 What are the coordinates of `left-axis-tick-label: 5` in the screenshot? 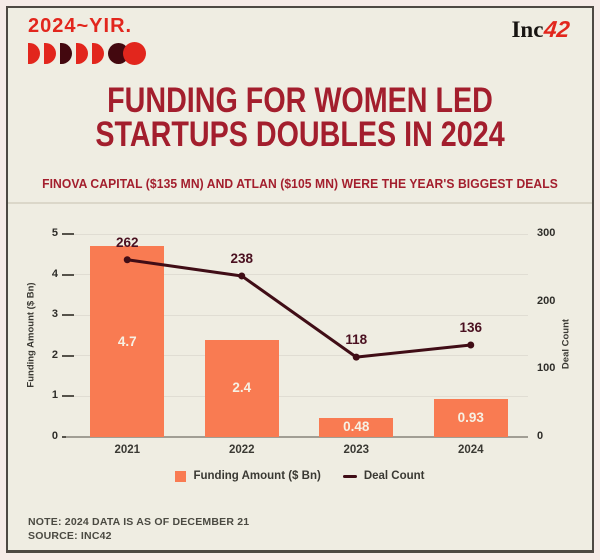 It's located at (54, 233).